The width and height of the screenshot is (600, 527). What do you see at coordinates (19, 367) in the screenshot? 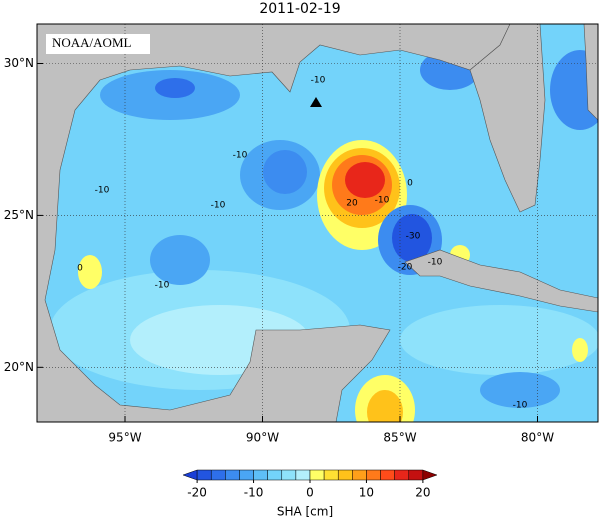
I see `y-tick-label: 20°N` at bounding box center [19, 367].